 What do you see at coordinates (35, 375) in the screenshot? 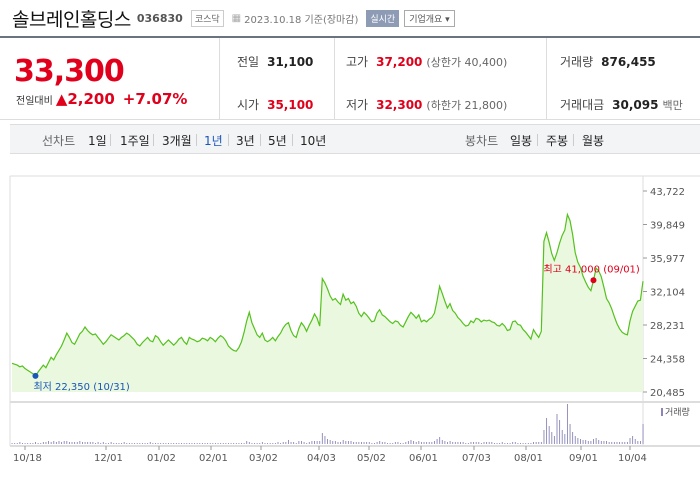
I see `low-marker` at bounding box center [35, 375].